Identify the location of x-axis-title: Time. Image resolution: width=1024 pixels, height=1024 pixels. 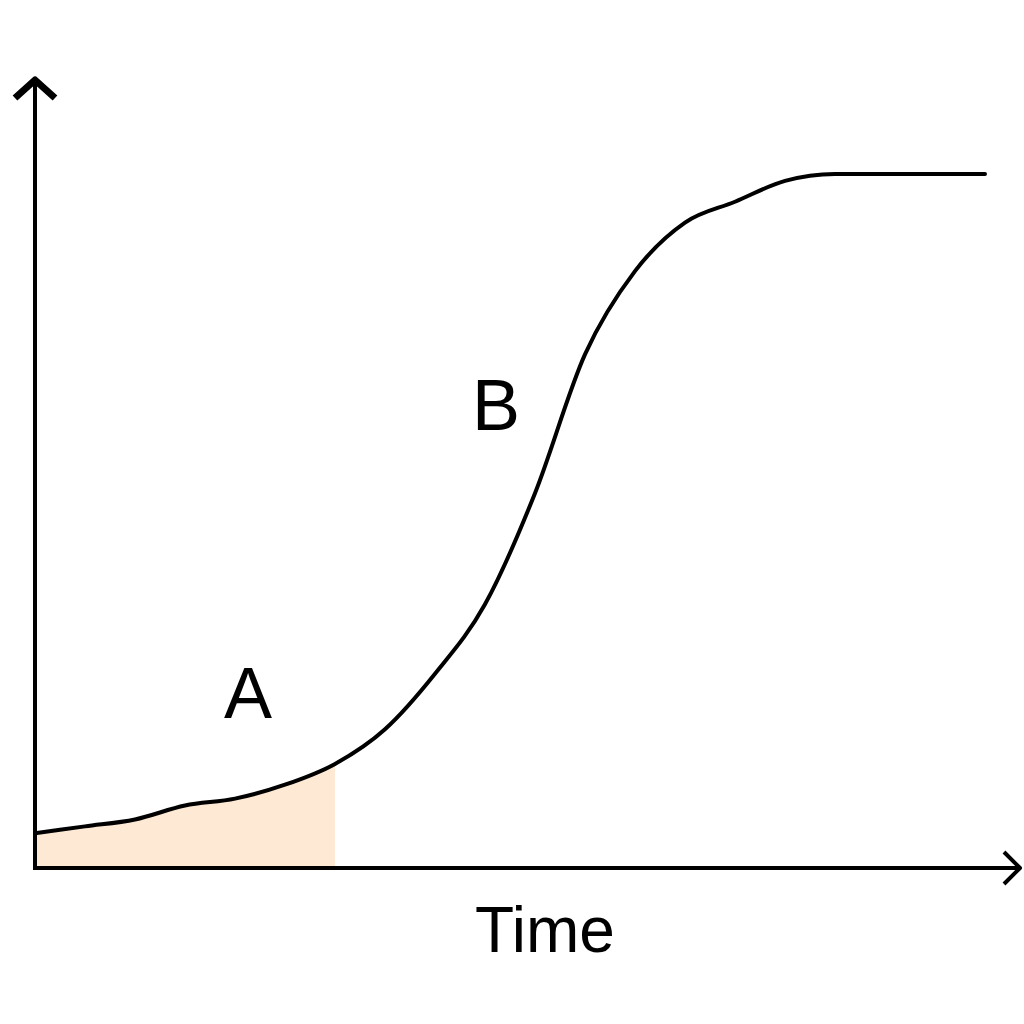
(545, 930).